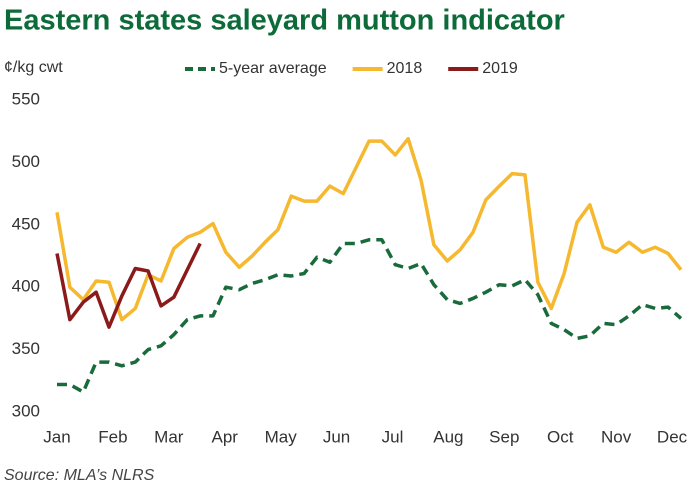 The height and width of the screenshot is (489, 700). What do you see at coordinates (448, 436) in the screenshot?
I see `x-tick-label: Aug` at bounding box center [448, 436].